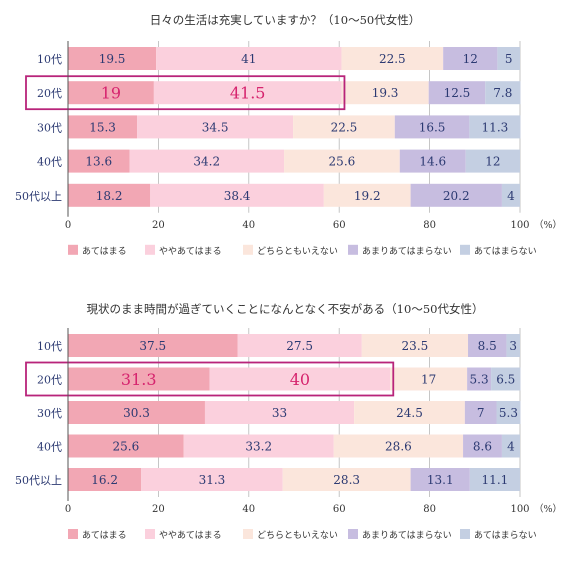  What do you see at coordinates (258, 446) in the screenshot?
I see `bar-40s-somewhat-agree` at bounding box center [258, 446].